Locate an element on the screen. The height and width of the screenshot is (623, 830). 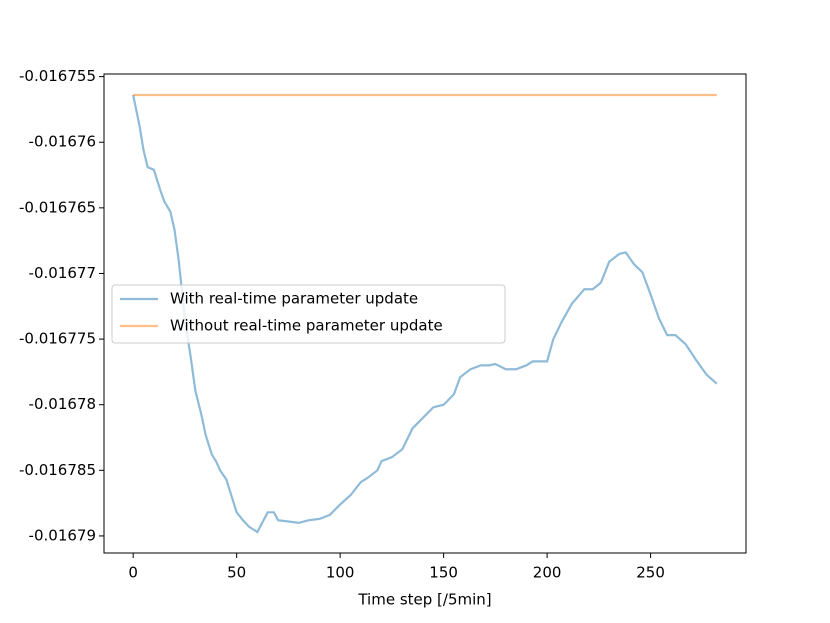
x-tick-label: 100 is located at coordinates (340, 573).